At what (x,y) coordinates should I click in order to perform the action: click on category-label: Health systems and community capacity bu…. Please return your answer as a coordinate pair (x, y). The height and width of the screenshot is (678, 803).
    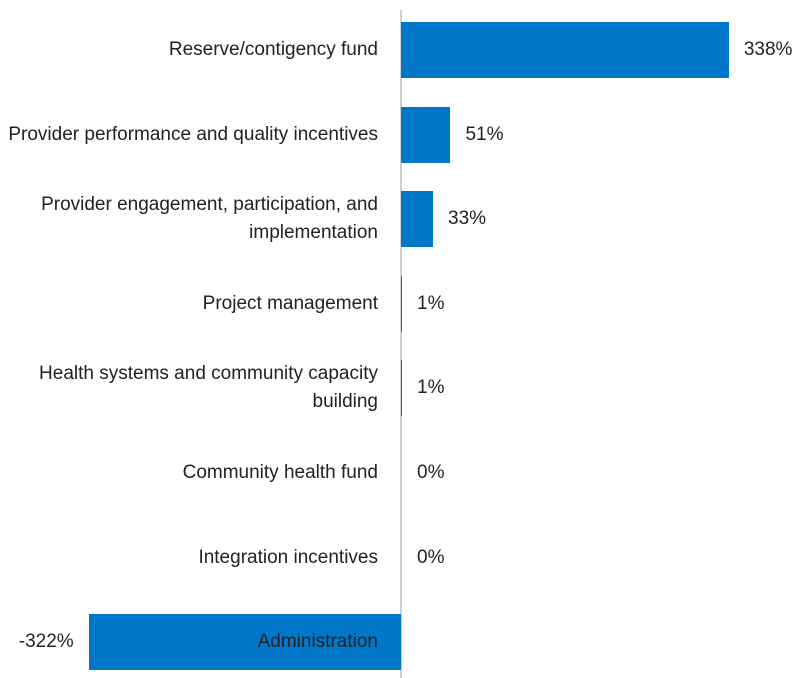
    Looking at the image, I should click on (208, 388).